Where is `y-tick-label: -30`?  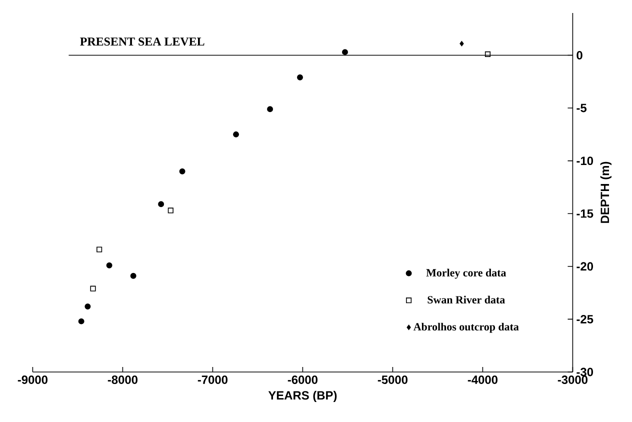
y-tick-label: -30 is located at coordinates (585, 372).